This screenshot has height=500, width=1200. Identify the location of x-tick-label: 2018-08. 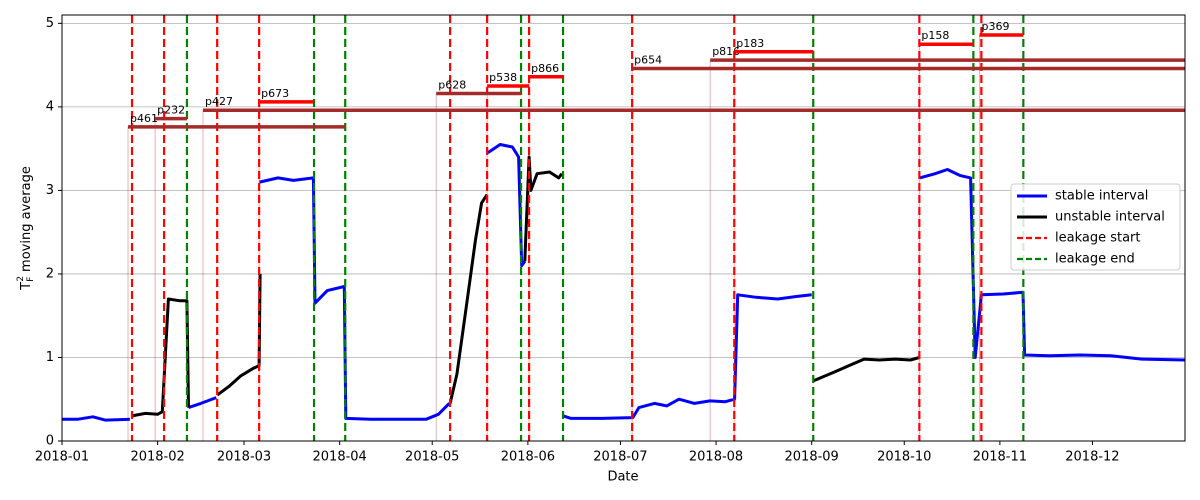
(716, 457).